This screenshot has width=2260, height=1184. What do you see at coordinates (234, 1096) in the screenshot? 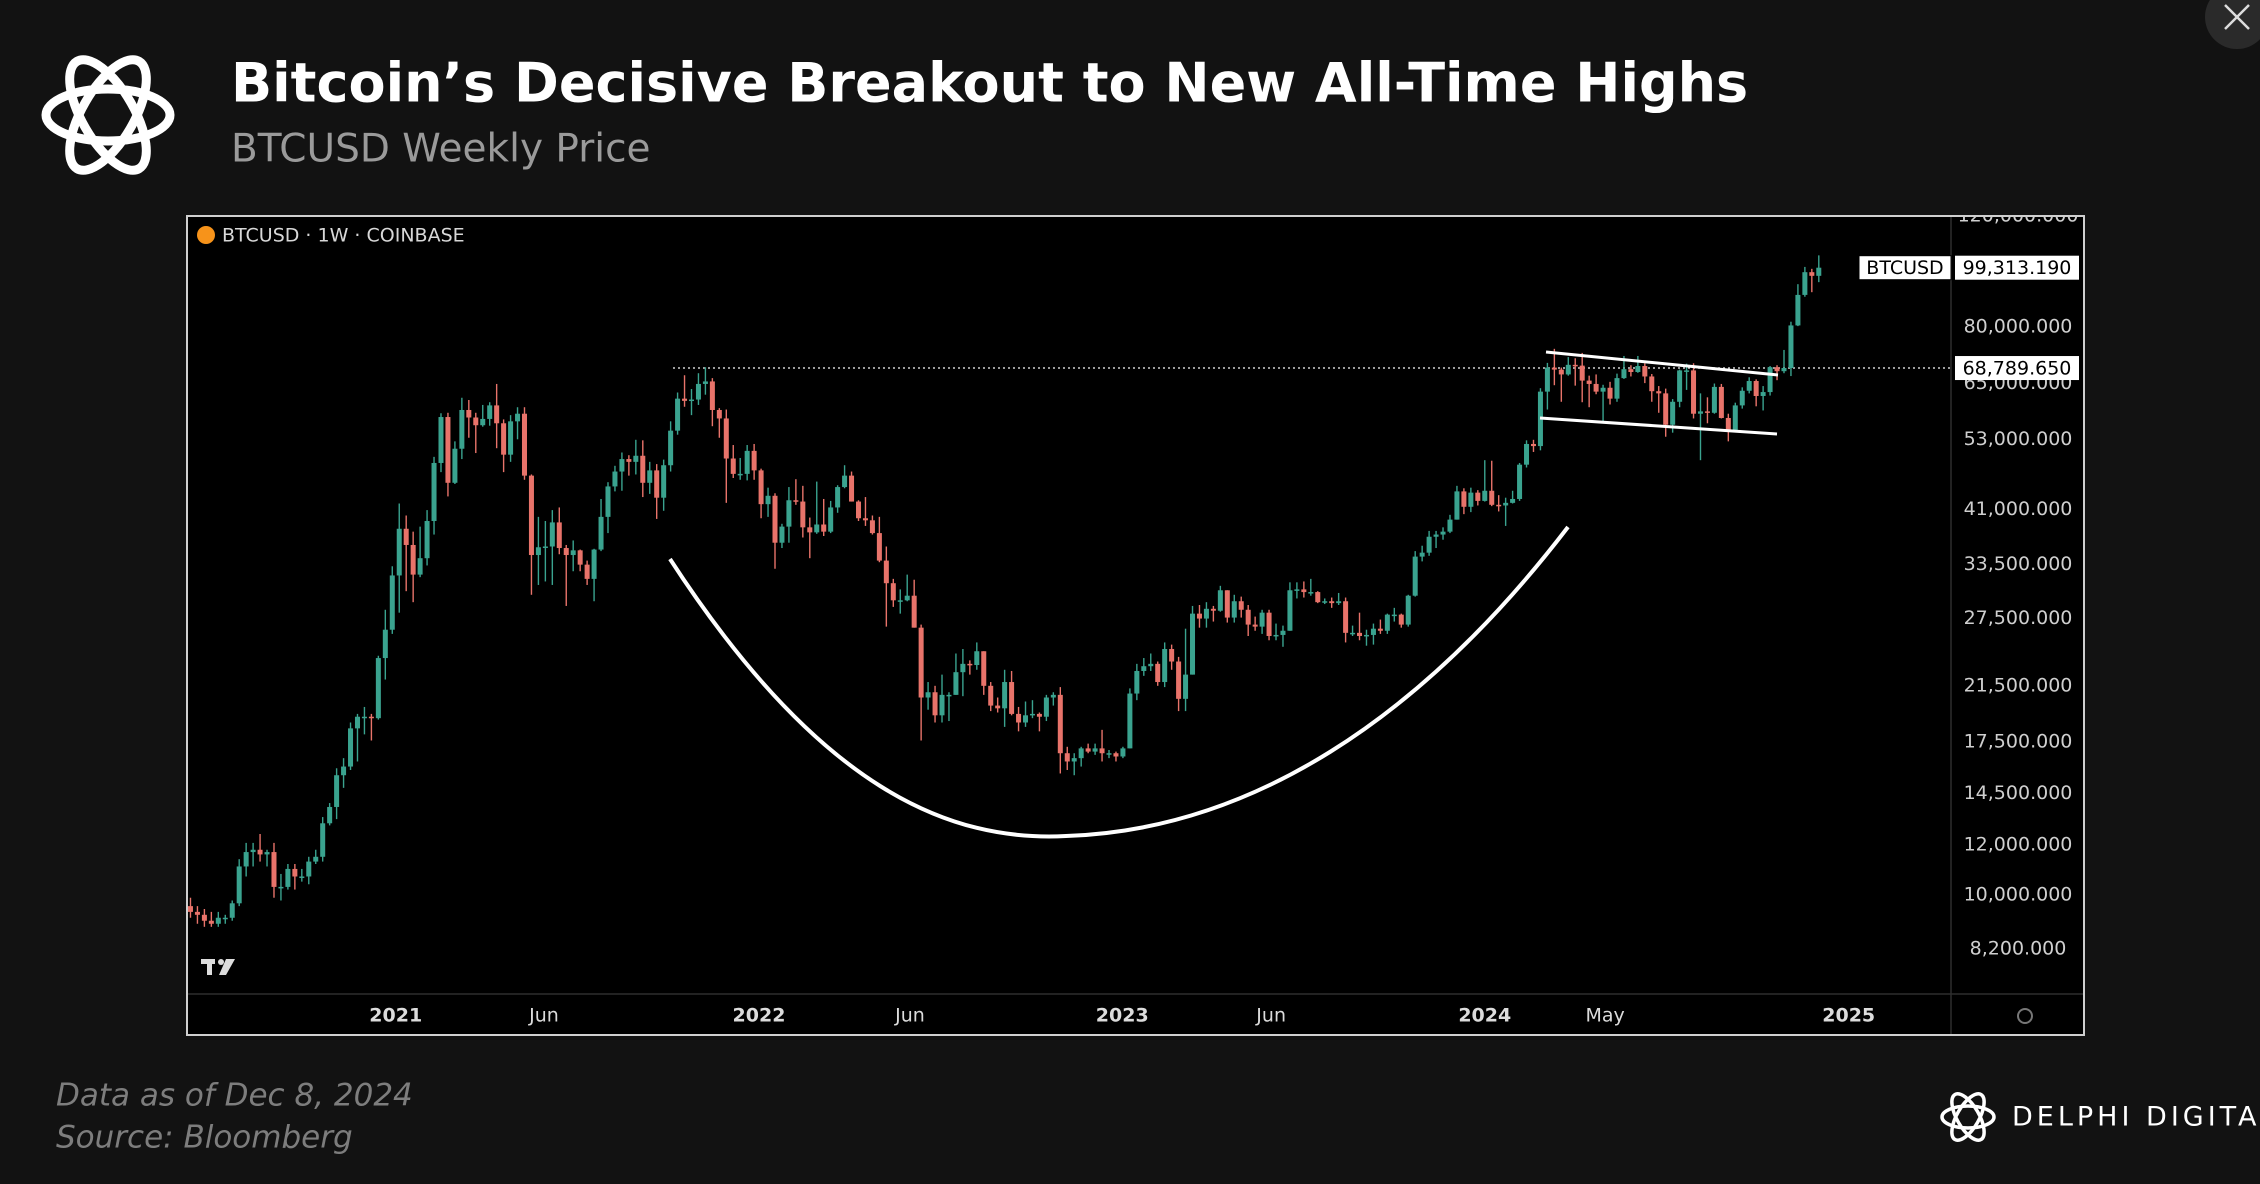
I see `date-note: Data as of Dec 8, 2024` at bounding box center [234, 1096].